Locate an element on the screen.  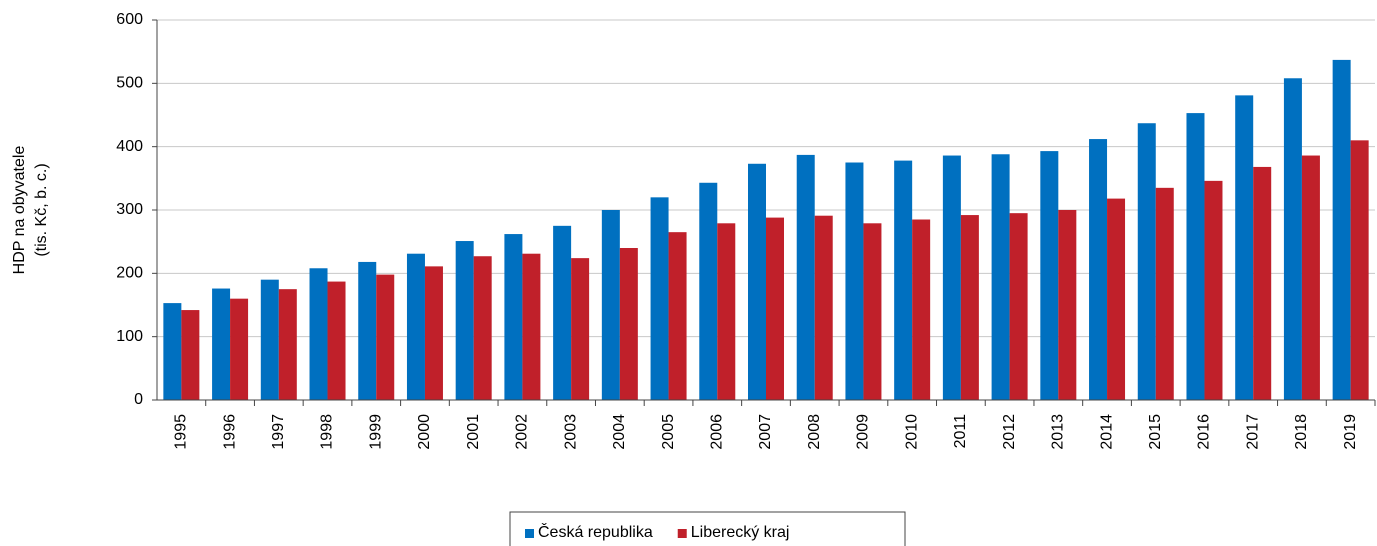
legend-label: Česká republika is located at coordinates (595, 531).